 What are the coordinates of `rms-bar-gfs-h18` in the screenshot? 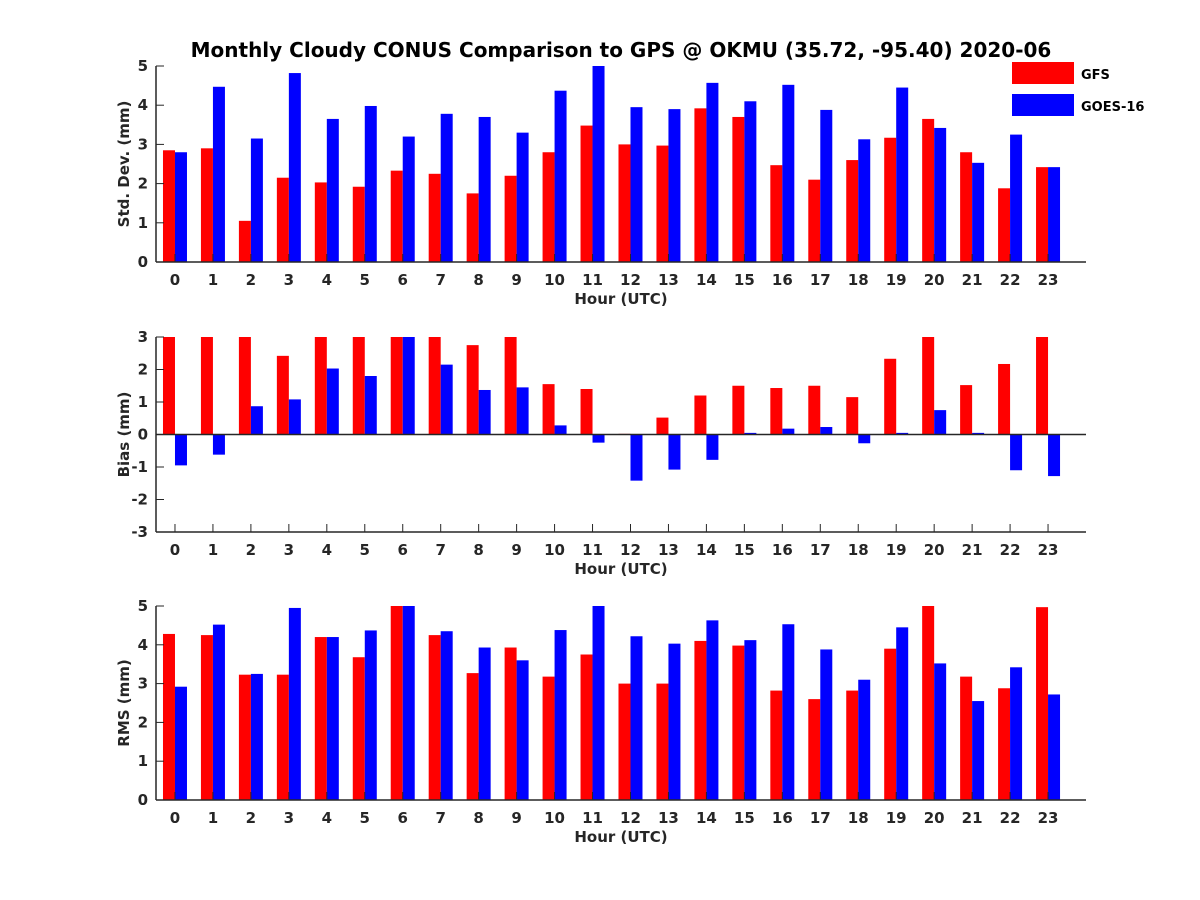 It's located at (852, 745).